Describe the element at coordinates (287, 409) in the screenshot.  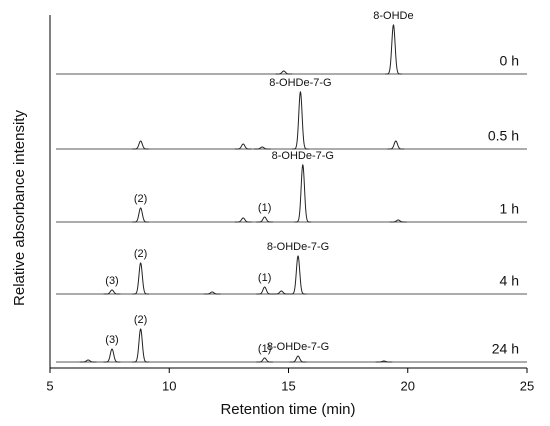
I see `x-axis-title: Retention time (min)` at that location.